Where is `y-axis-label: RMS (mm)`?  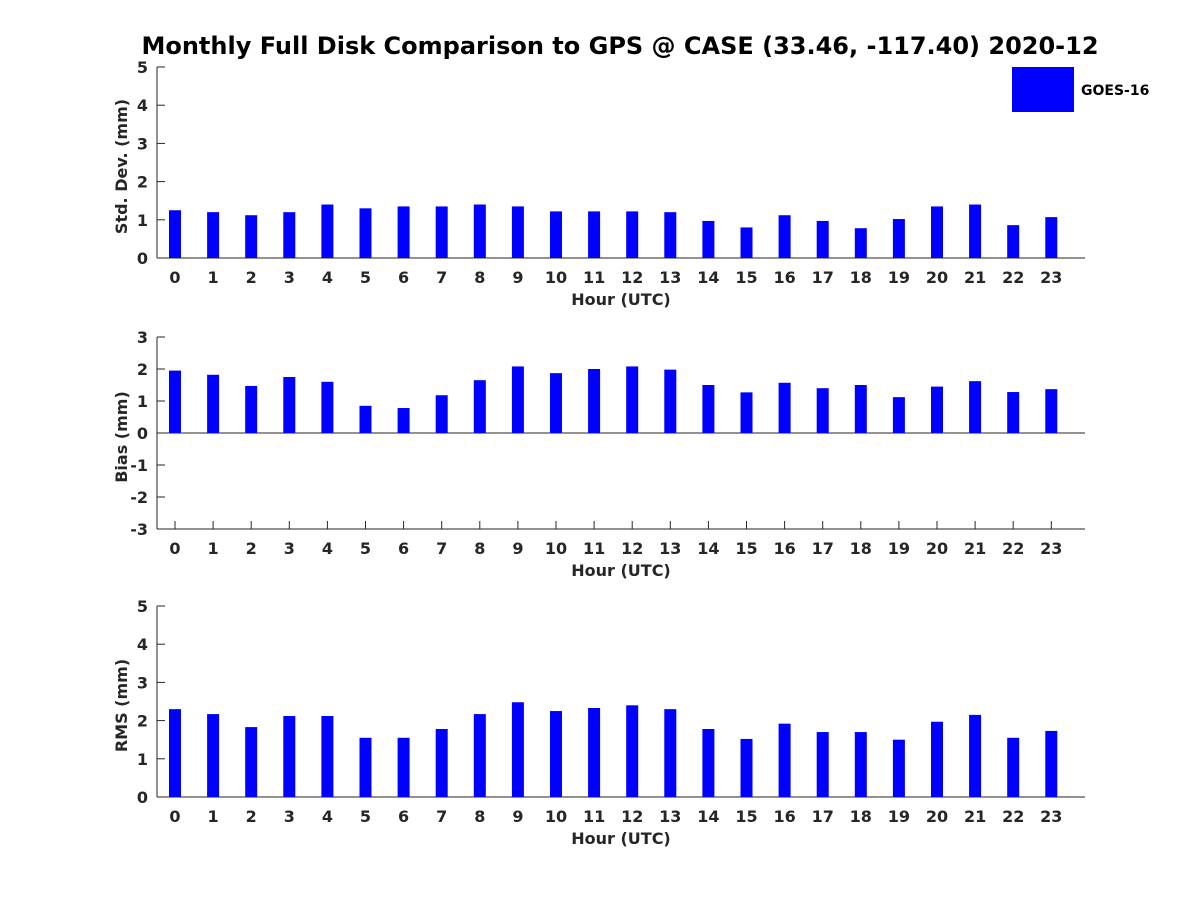 y-axis-label: RMS (mm) is located at coordinates (121, 705).